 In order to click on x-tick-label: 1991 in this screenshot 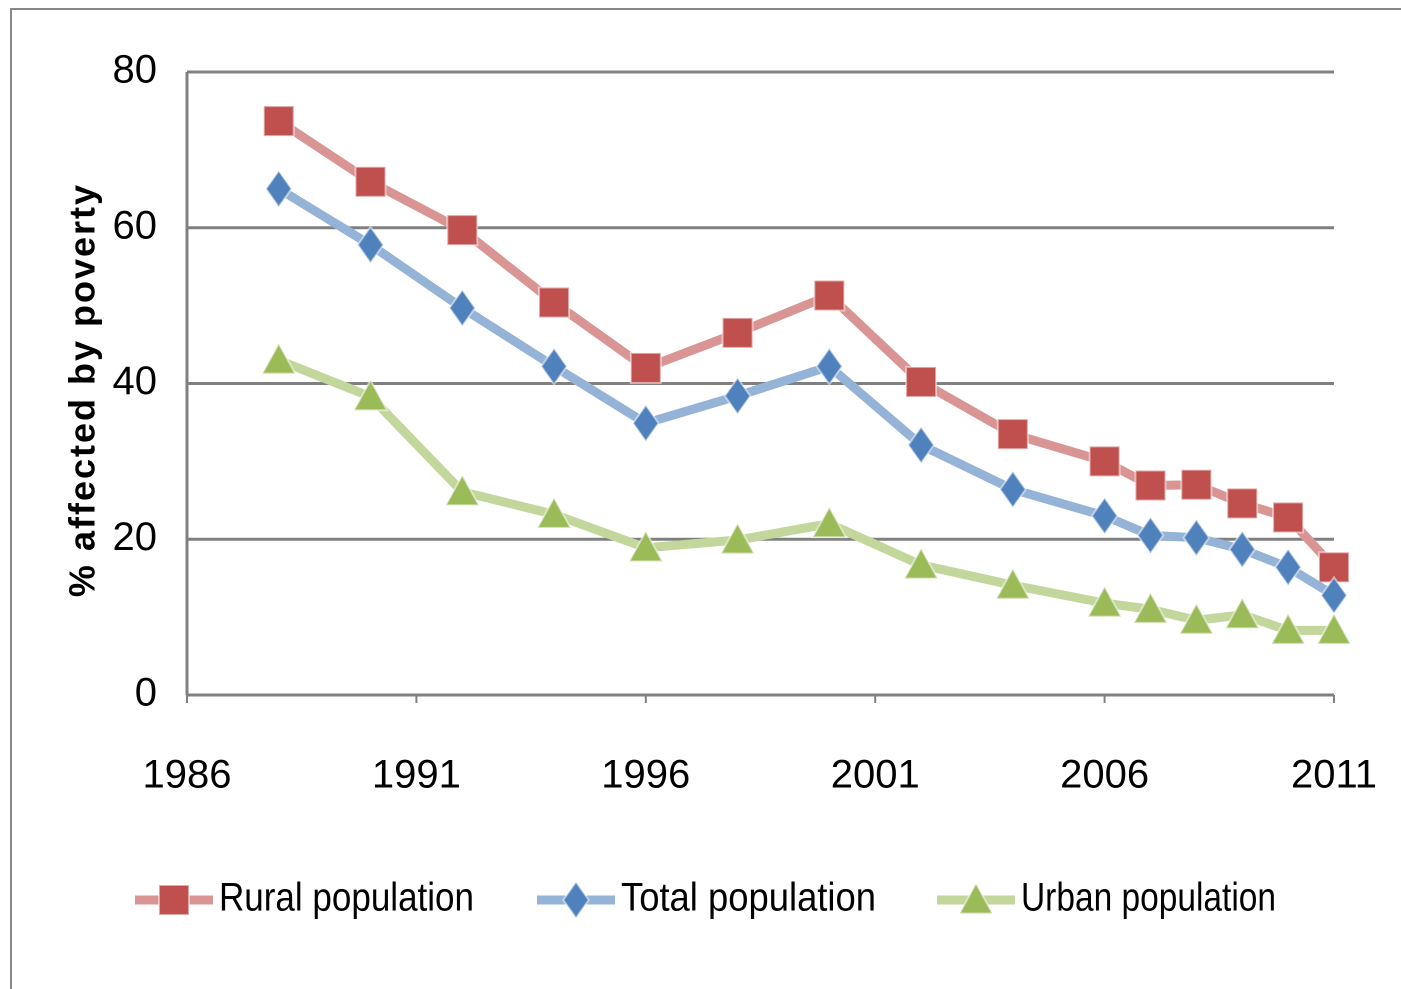, I will do `click(416, 775)`.